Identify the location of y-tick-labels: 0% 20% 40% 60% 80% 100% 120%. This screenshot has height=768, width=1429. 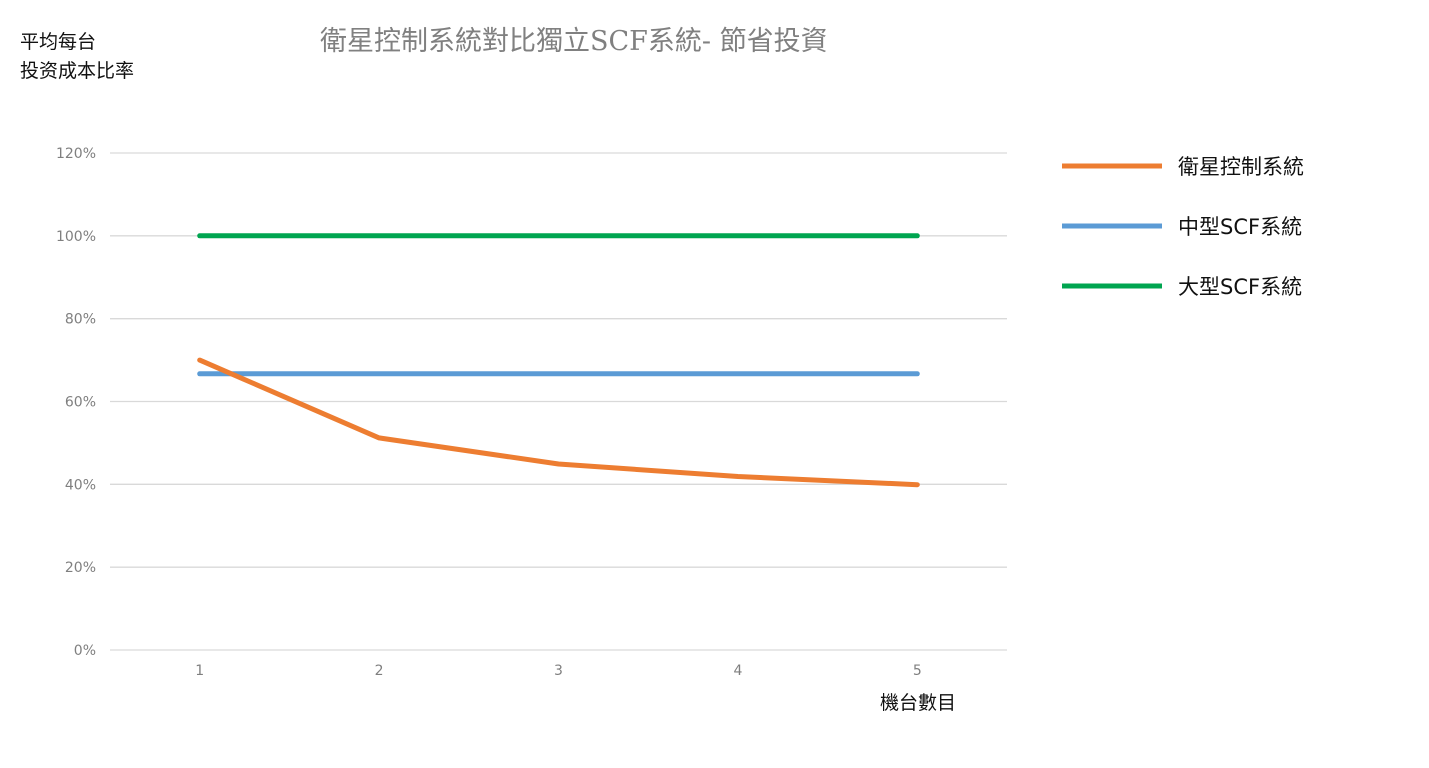
(76, 402).